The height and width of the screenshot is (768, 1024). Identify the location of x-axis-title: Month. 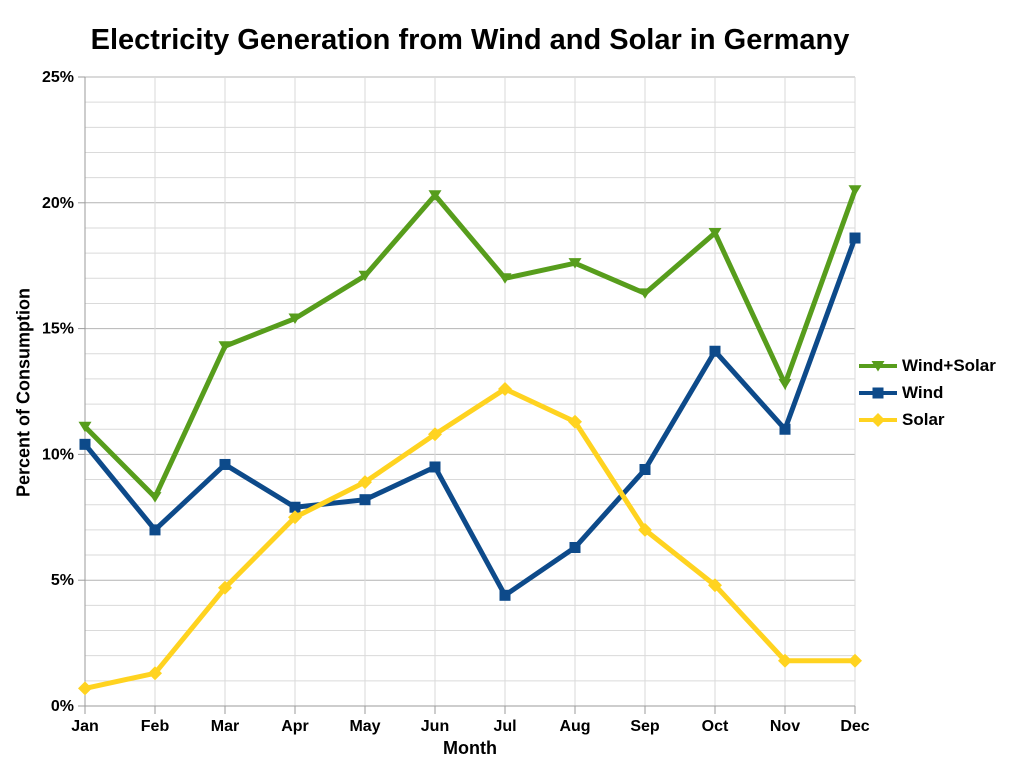
(470, 748).